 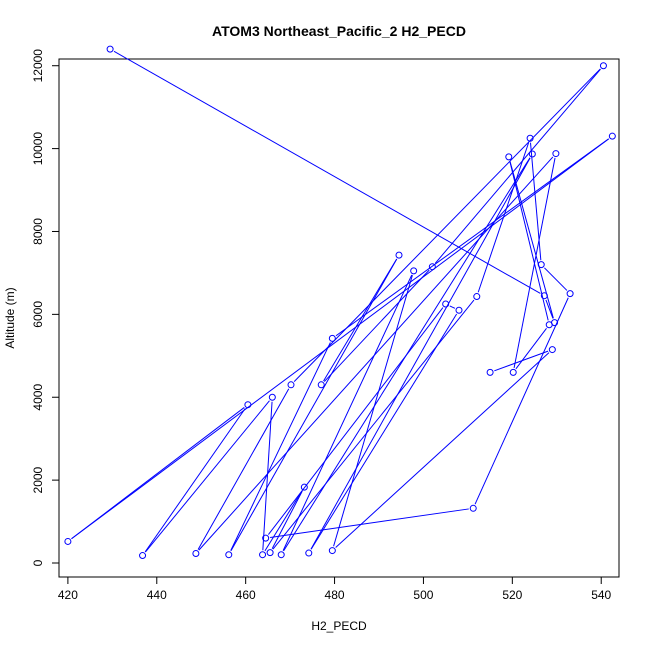 I want to click on y-tick-label: 10000, so click(x=38, y=149).